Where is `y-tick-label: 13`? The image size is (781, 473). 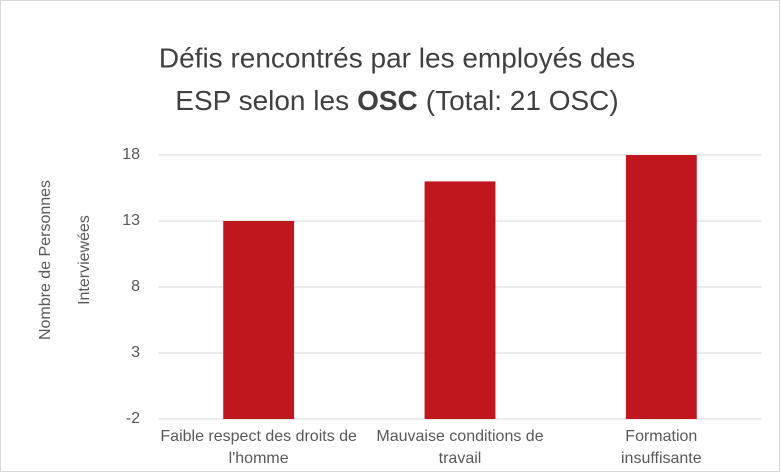
y-tick-label: 13 is located at coordinates (131, 220).